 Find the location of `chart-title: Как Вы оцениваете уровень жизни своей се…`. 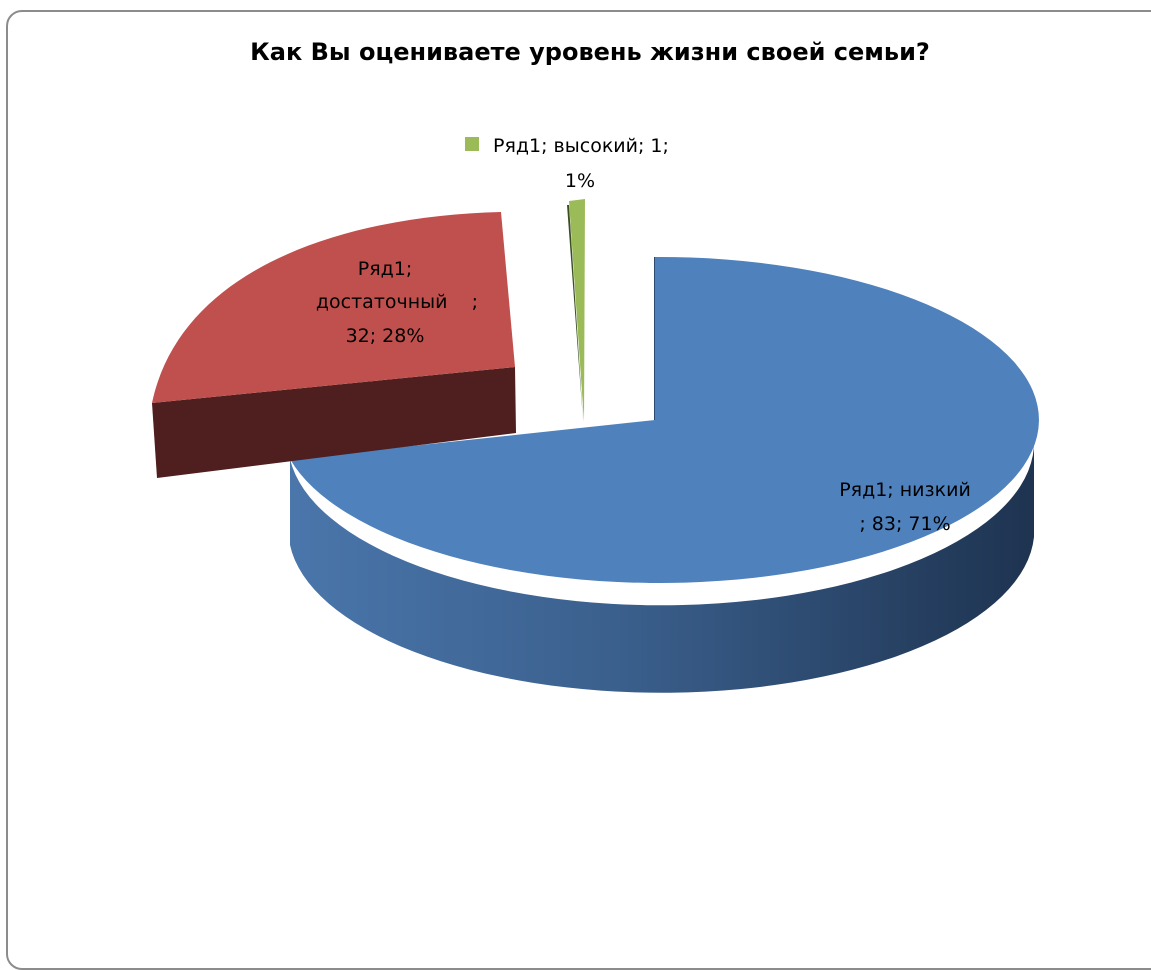

chart-title: Как Вы оцениваете уровень жизни своей се… is located at coordinates (590, 52).